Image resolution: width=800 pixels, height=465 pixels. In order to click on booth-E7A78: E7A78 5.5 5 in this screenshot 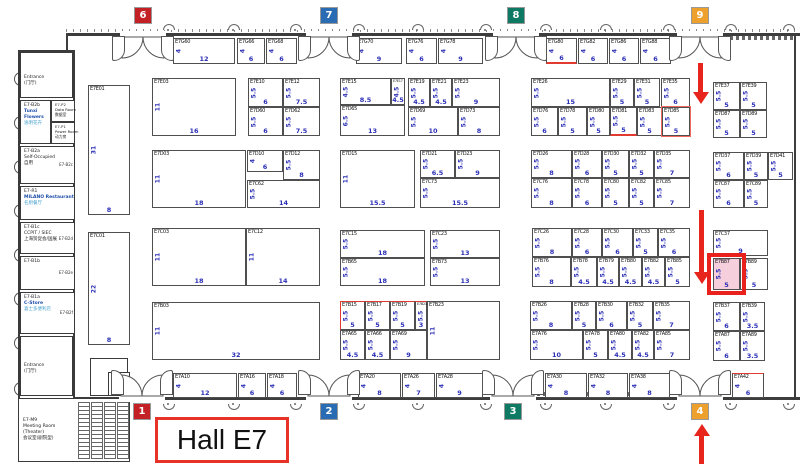, I will do `click(595, 345)`.